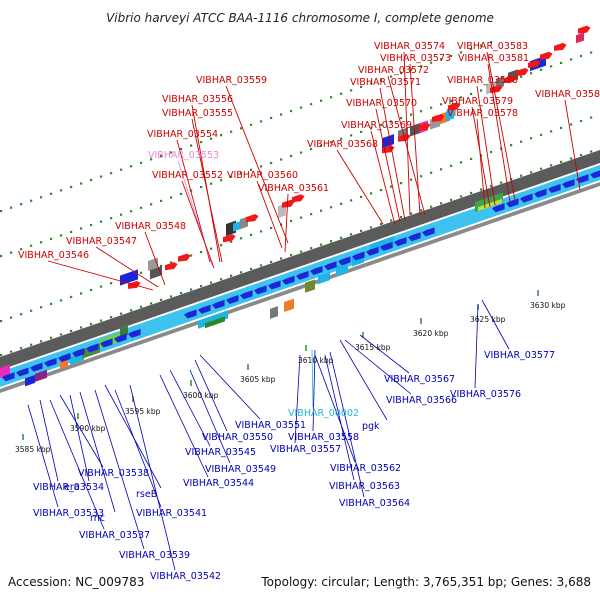  I want to click on gene-label: VIBHAR_03563, so click(364, 486).